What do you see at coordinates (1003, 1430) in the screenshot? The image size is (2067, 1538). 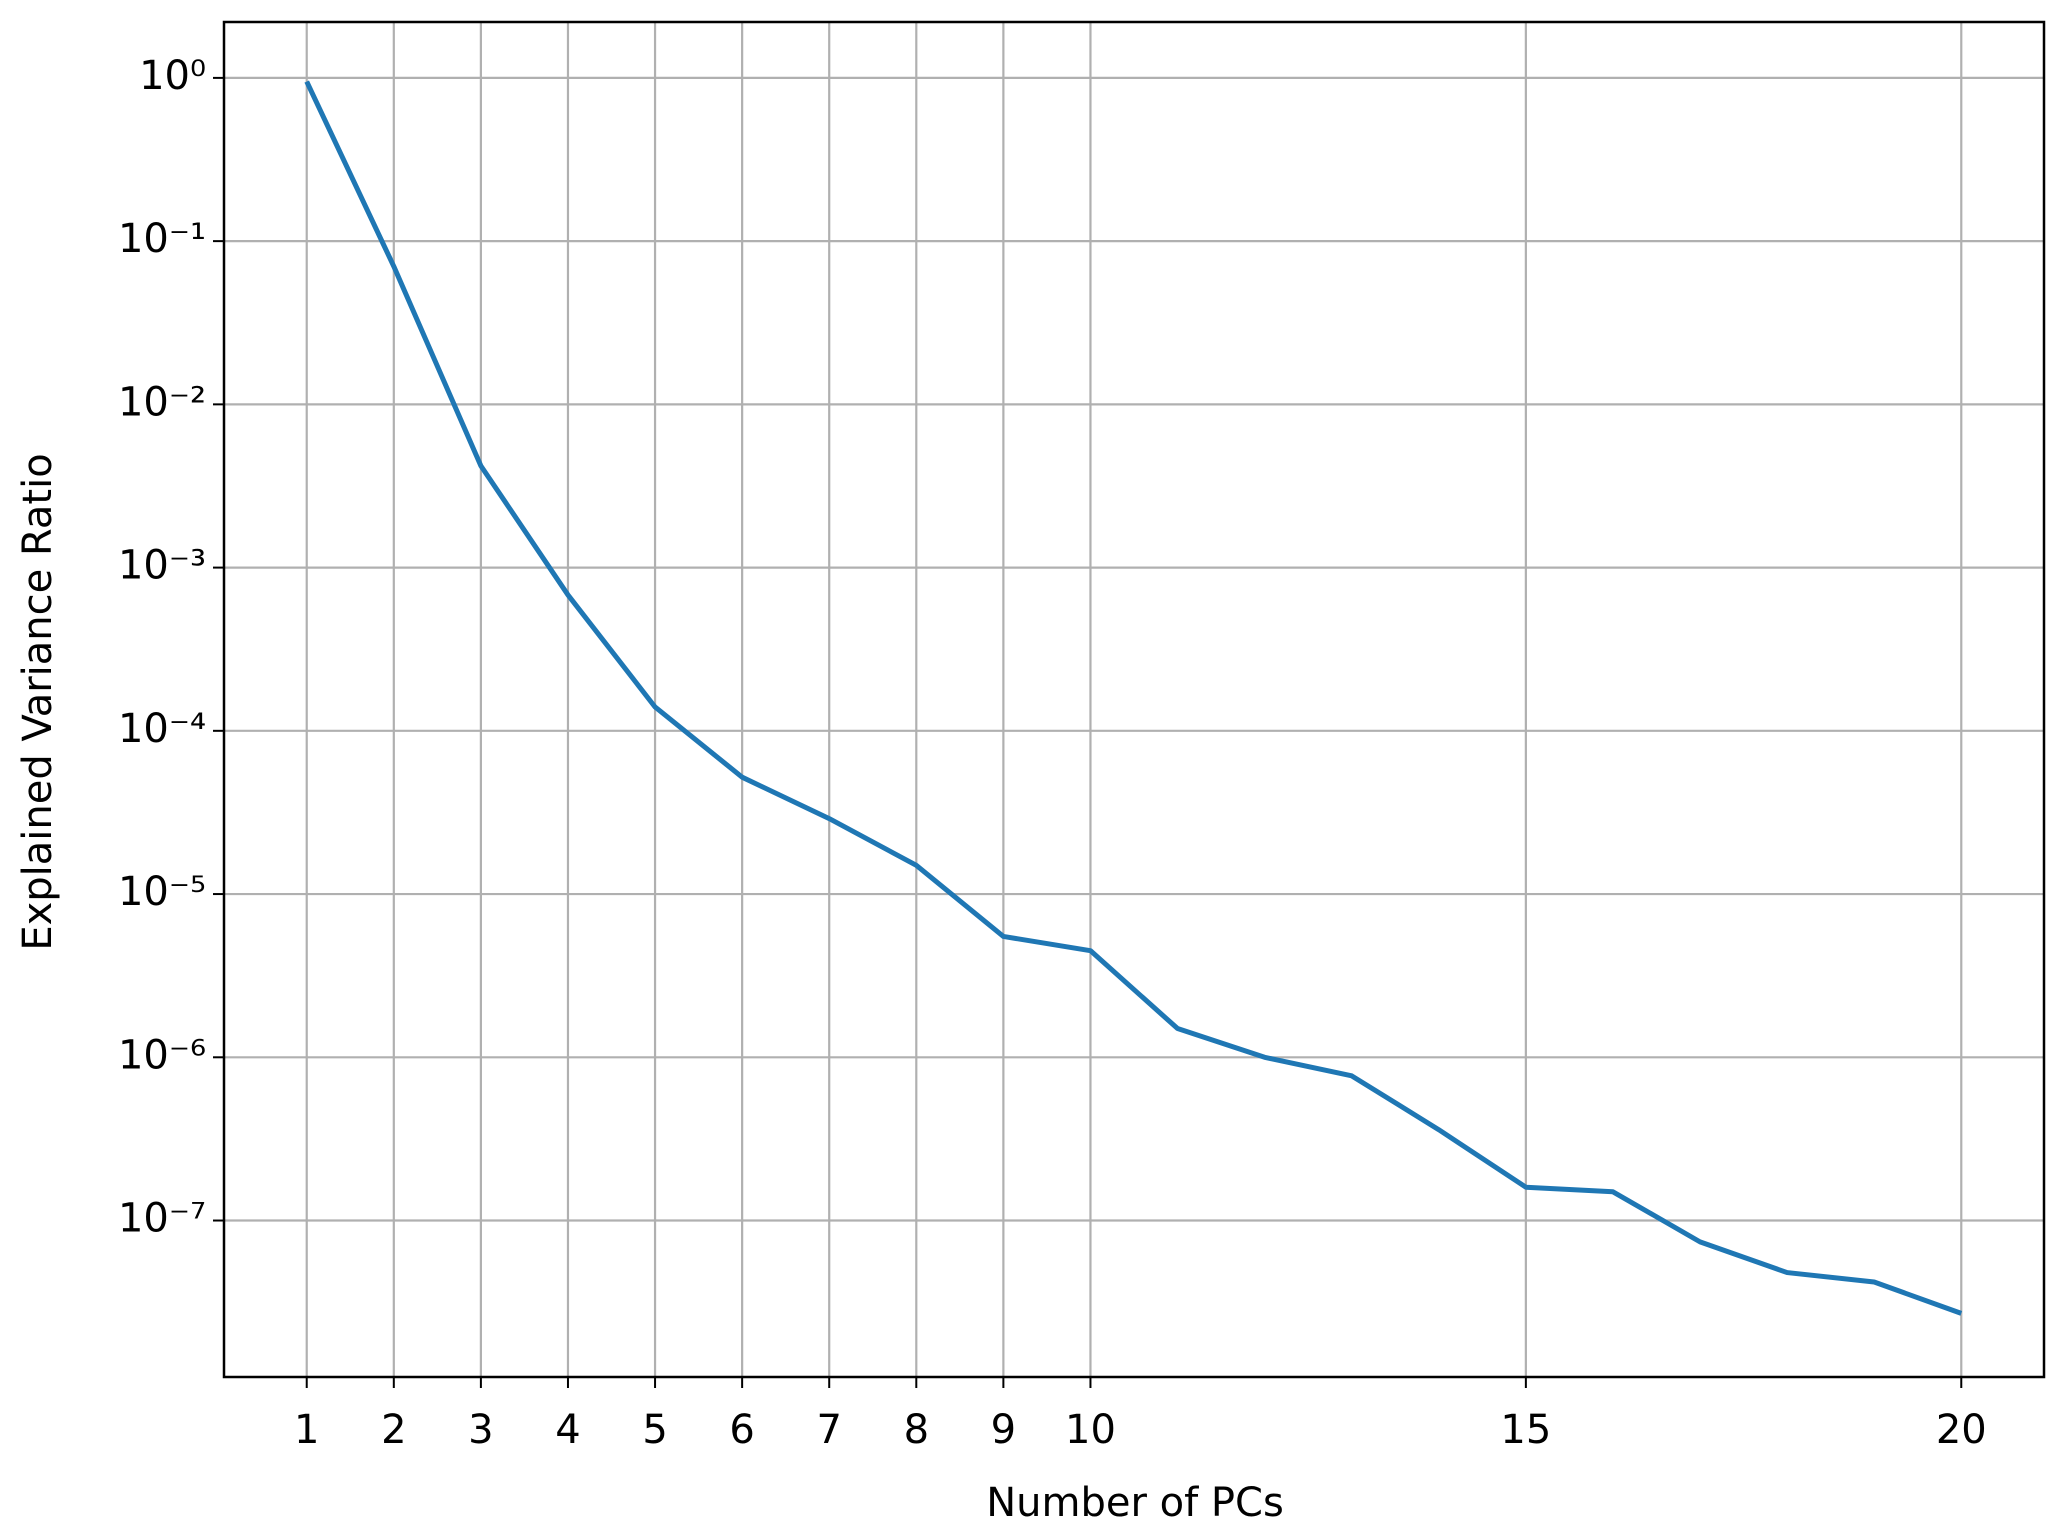 I see `x-tick-label: 9` at bounding box center [1003, 1430].